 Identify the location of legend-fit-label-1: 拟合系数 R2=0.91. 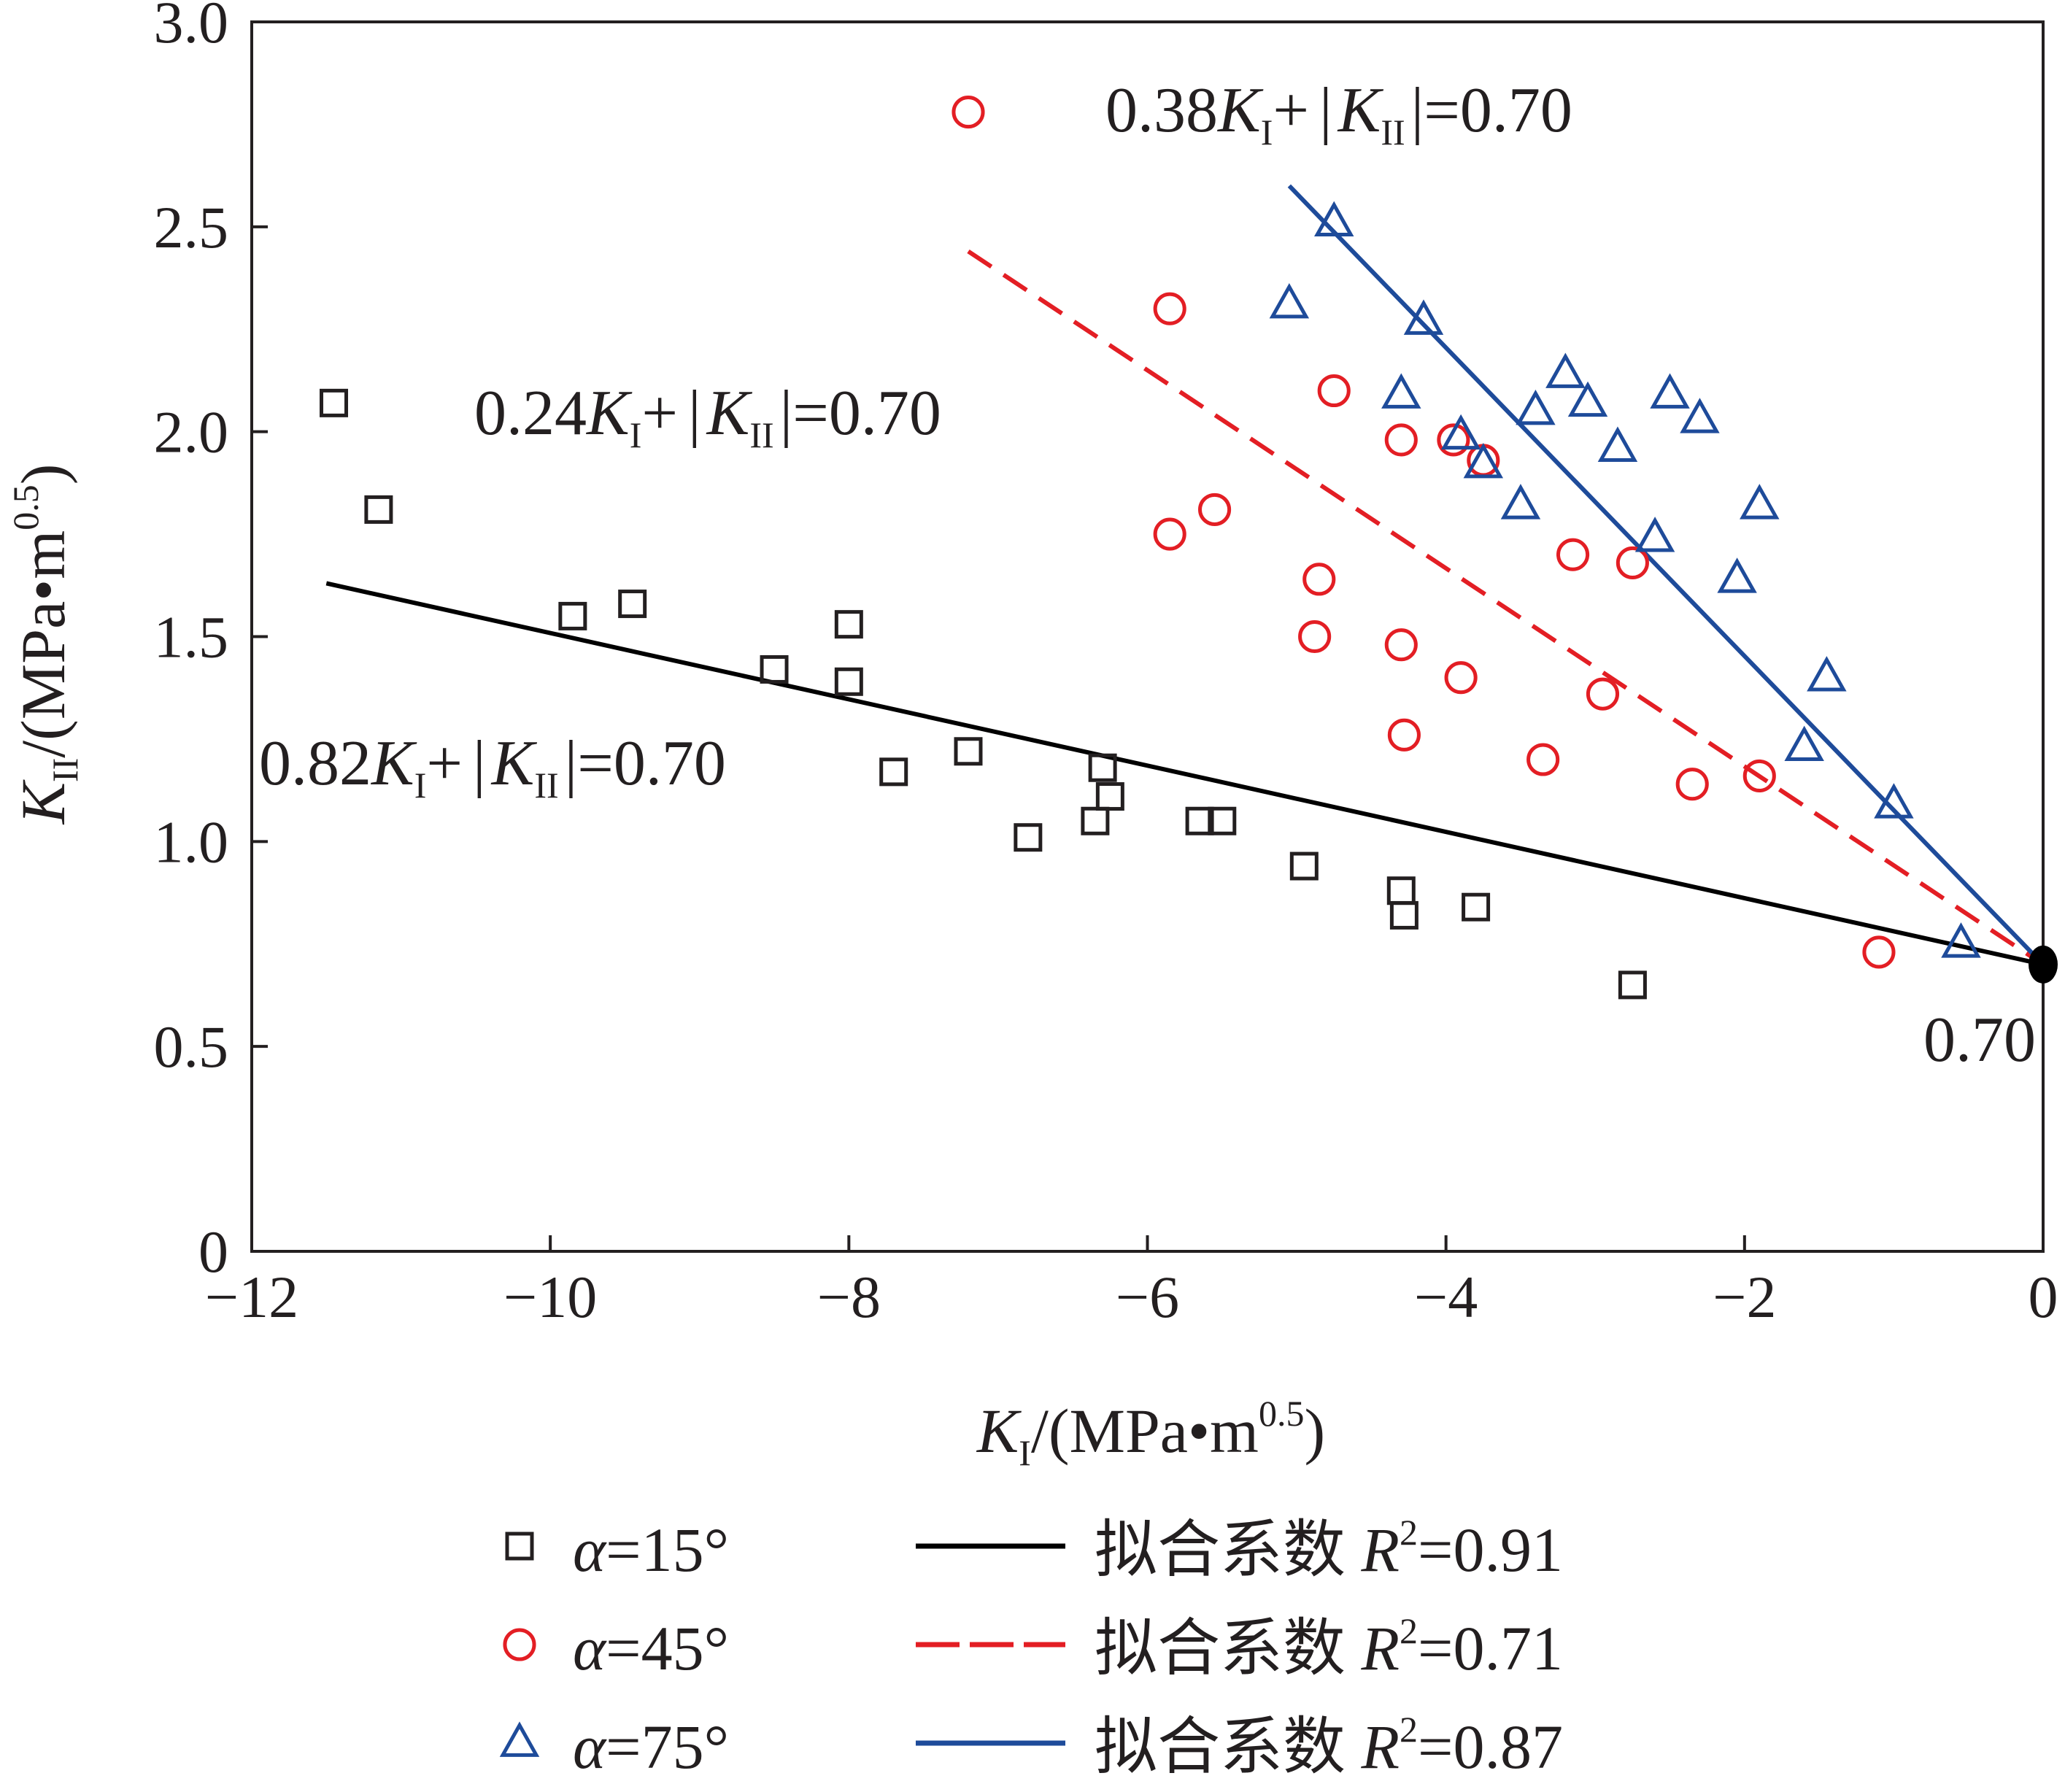
(1329, 1548).